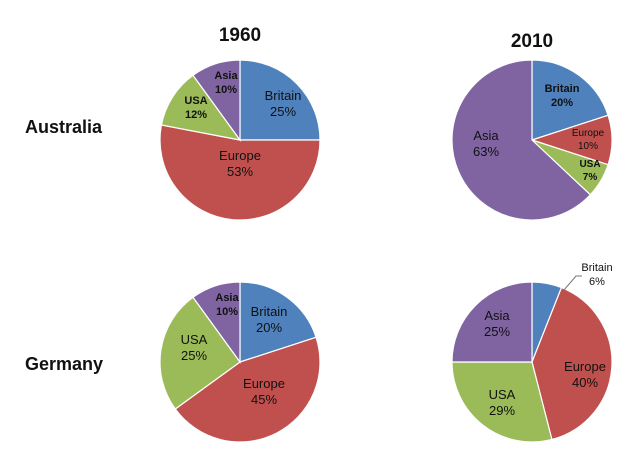 The width and height of the screenshot is (640, 455). Describe the element at coordinates (590, 177) in the screenshot. I see `slice-value-usa: 7%` at that location.